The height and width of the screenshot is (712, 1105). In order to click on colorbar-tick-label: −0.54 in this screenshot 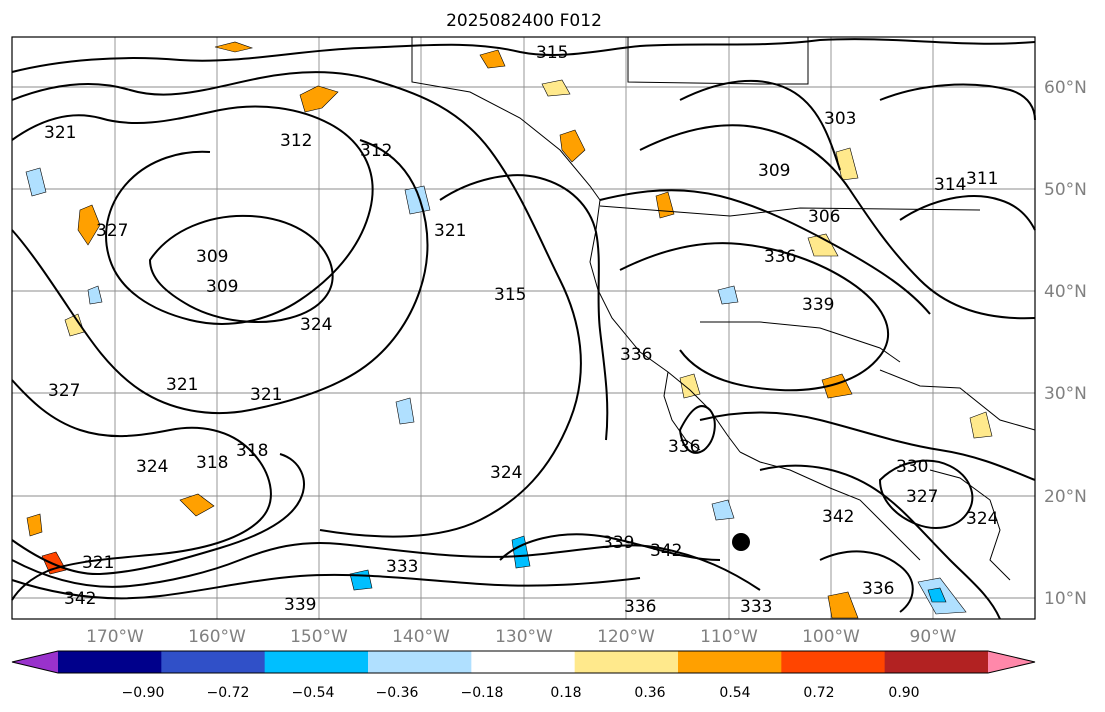, I will do `click(313, 693)`.